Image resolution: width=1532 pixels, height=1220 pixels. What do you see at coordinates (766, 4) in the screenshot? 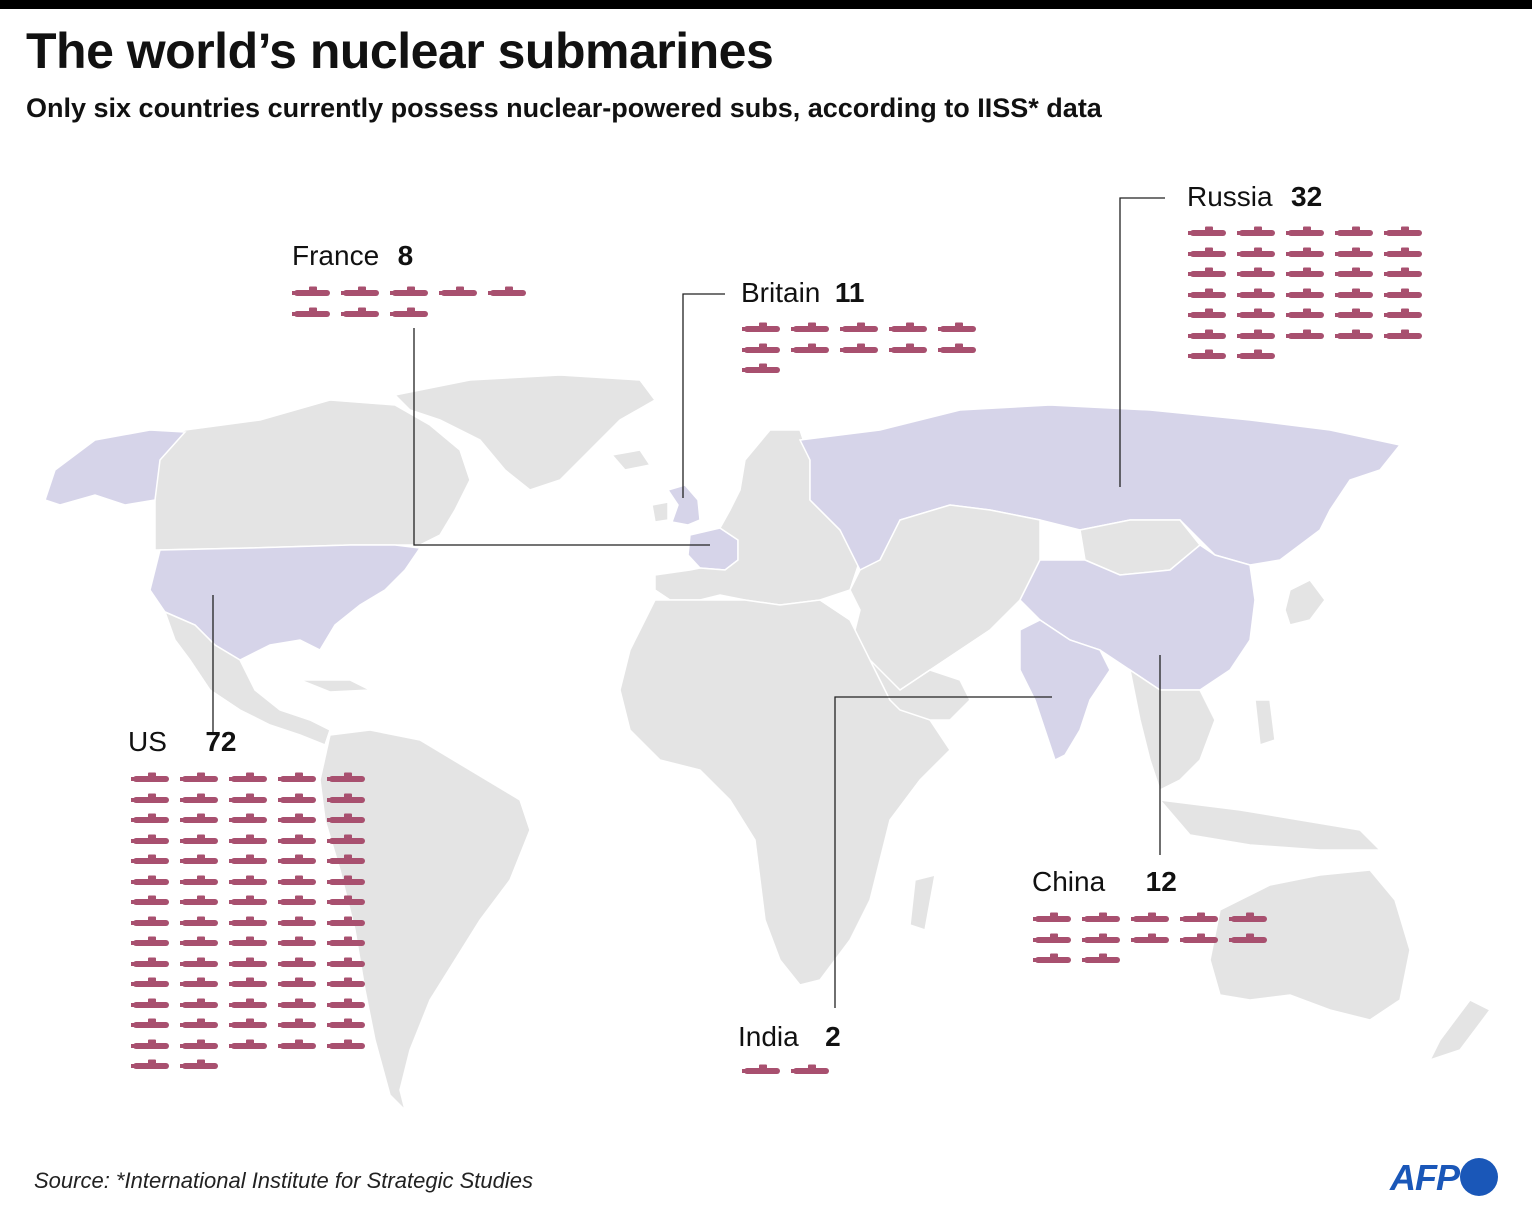
I see `top-bar` at bounding box center [766, 4].